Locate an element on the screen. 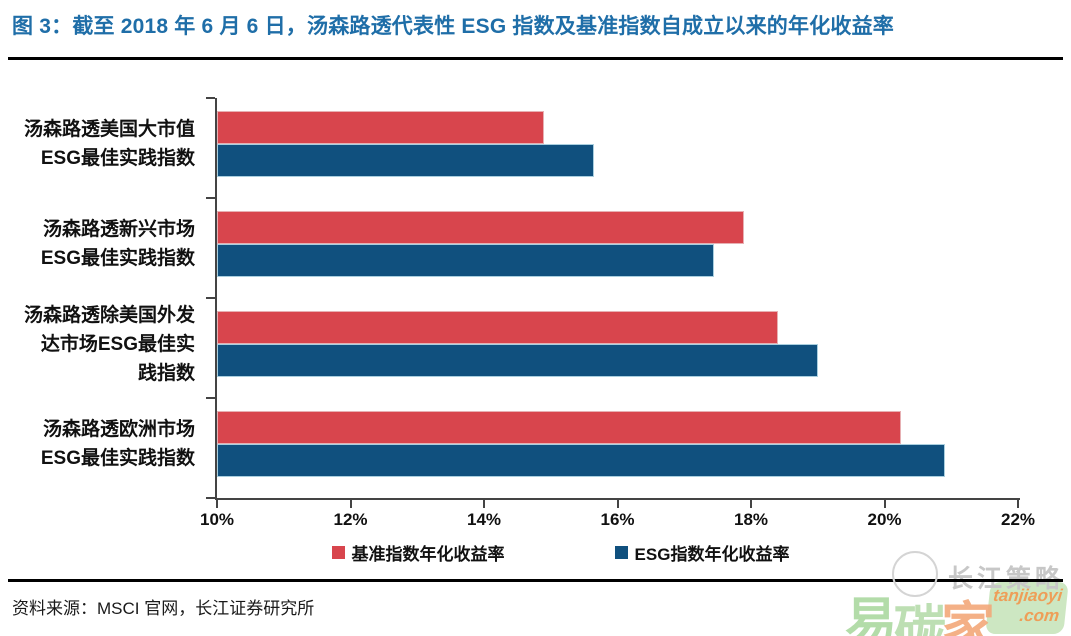  x-axis-label: 18% is located at coordinates (751, 519).